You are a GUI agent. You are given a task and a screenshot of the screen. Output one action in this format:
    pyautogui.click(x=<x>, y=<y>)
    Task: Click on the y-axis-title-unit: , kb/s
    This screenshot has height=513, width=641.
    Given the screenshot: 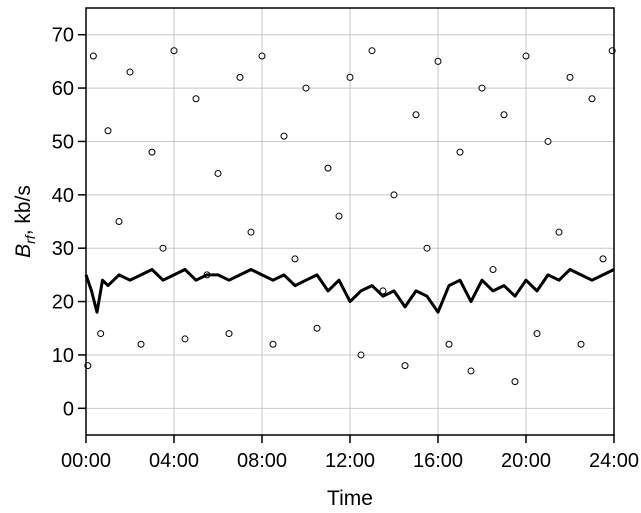 What is the action you would take?
    pyautogui.click(x=23, y=210)
    